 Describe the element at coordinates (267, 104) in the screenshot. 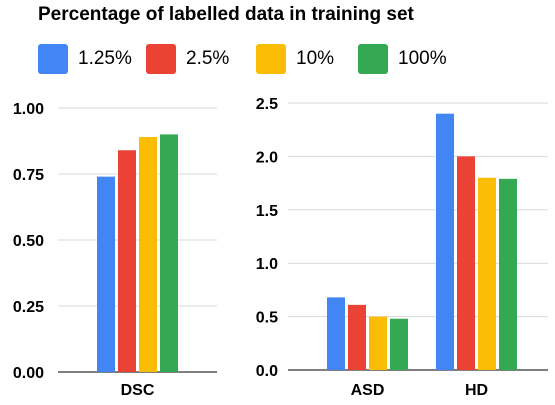

I see `y-tick-label: 2.5` at that location.